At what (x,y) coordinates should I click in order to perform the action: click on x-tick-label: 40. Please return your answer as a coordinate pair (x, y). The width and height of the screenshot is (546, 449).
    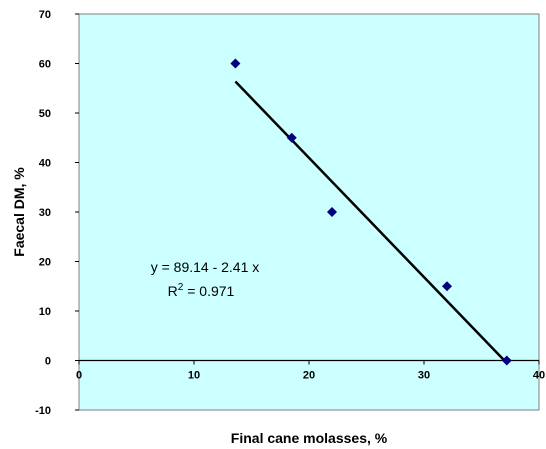
    Looking at the image, I should click on (539, 376).